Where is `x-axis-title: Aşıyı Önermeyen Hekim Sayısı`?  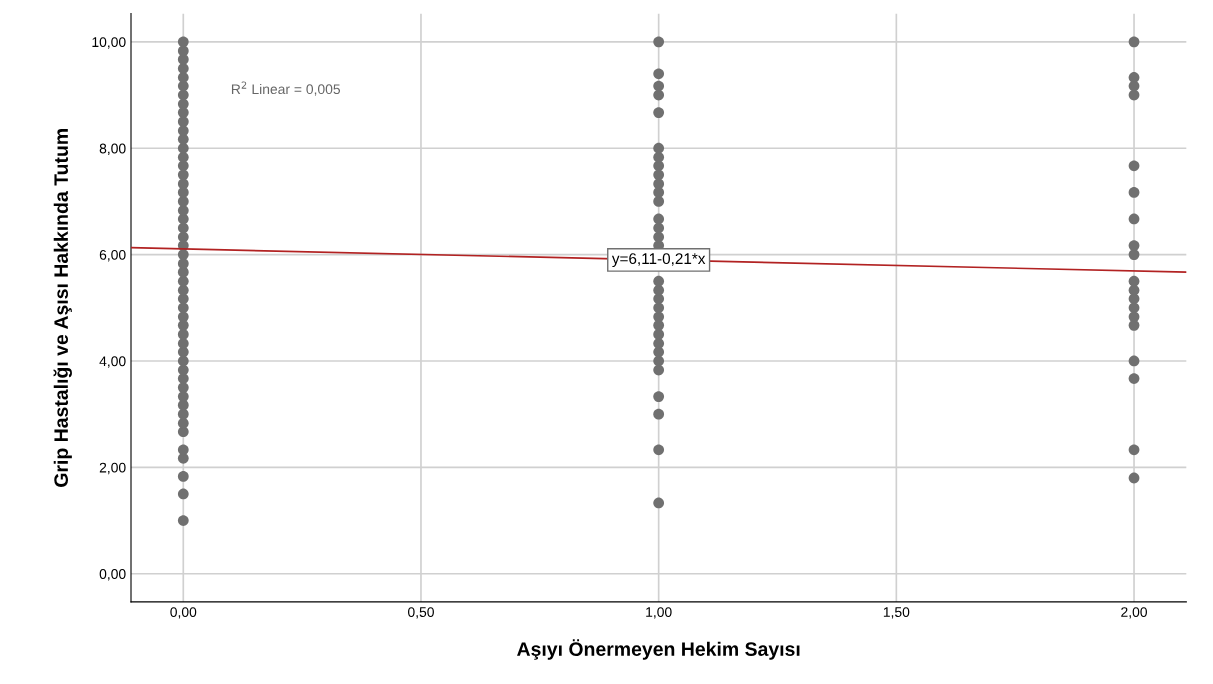 x-axis-title: Aşıyı Önermeyen Hekim Sayısı is located at coordinates (658, 649).